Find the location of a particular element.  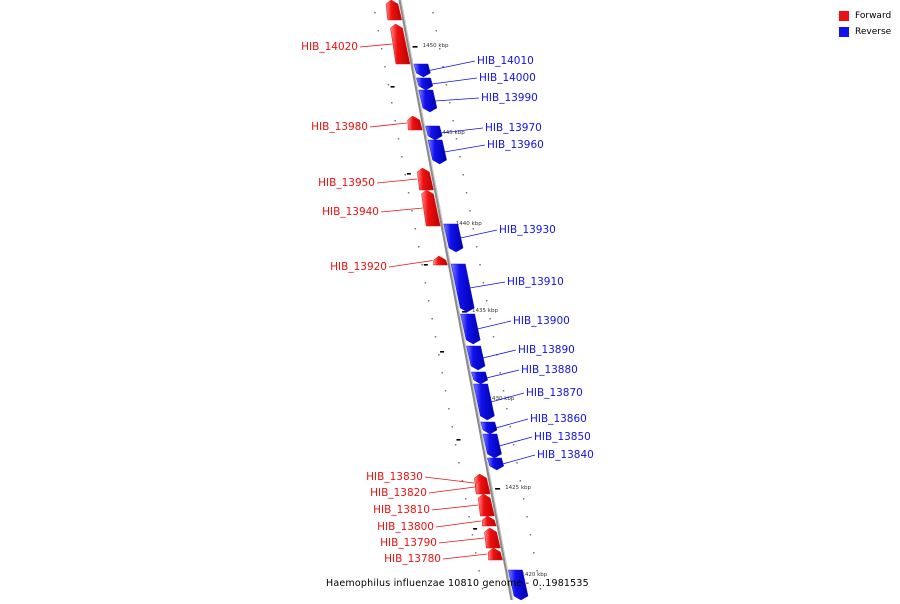

tick-label: 1435 kbp is located at coordinates (485, 311).